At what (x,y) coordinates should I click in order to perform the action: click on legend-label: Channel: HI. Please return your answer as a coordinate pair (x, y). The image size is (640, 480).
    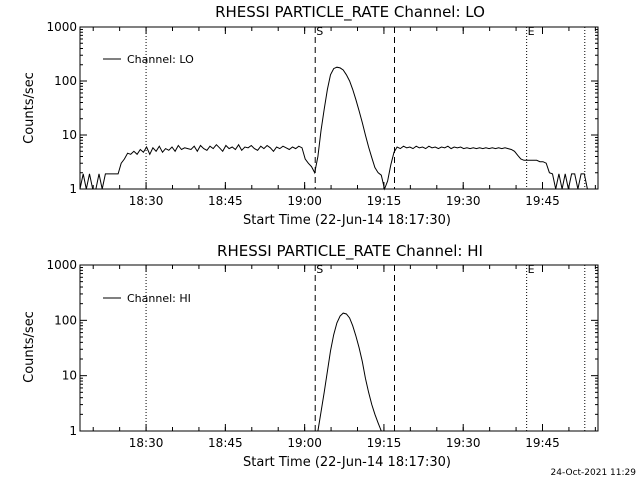
    Looking at the image, I should click on (159, 298).